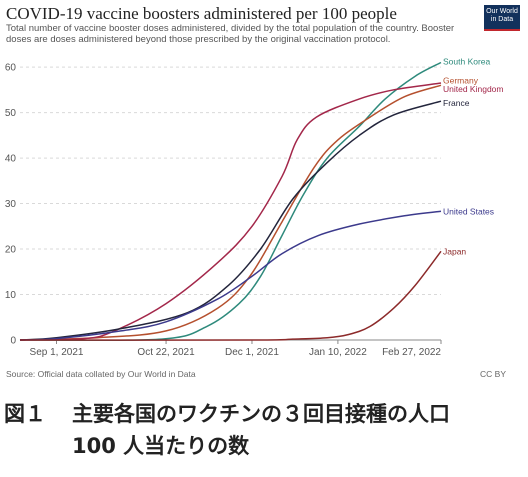 The image size is (528, 477). What do you see at coordinates (493, 374) in the screenshot?
I see `license-link: CC BY` at bounding box center [493, 374].